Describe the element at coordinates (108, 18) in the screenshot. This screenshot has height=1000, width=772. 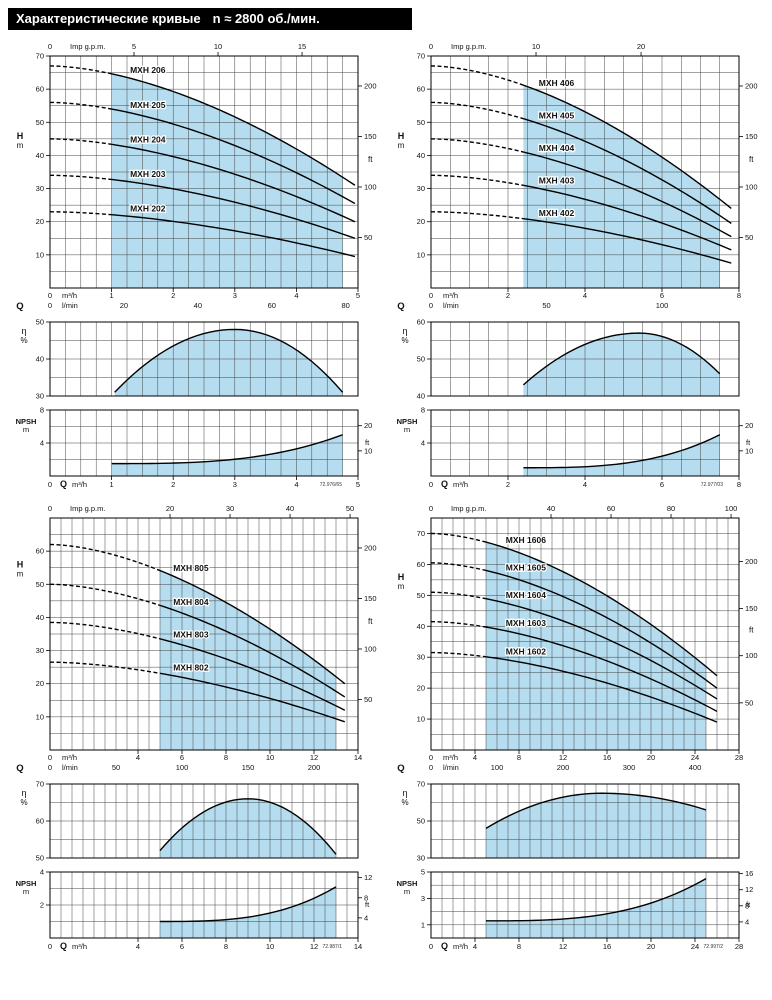
I see `page-title: Характеристические кривые` at that location.